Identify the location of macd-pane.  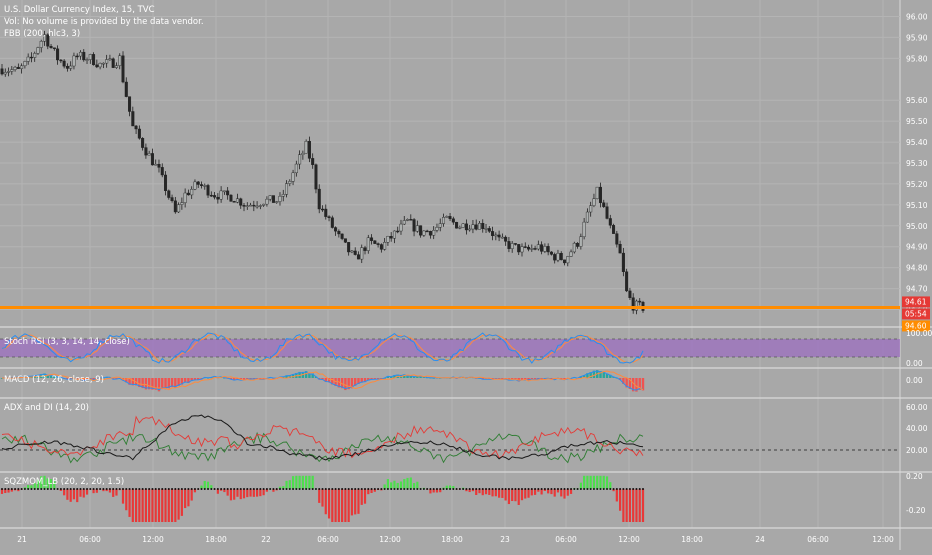
(322, 381).